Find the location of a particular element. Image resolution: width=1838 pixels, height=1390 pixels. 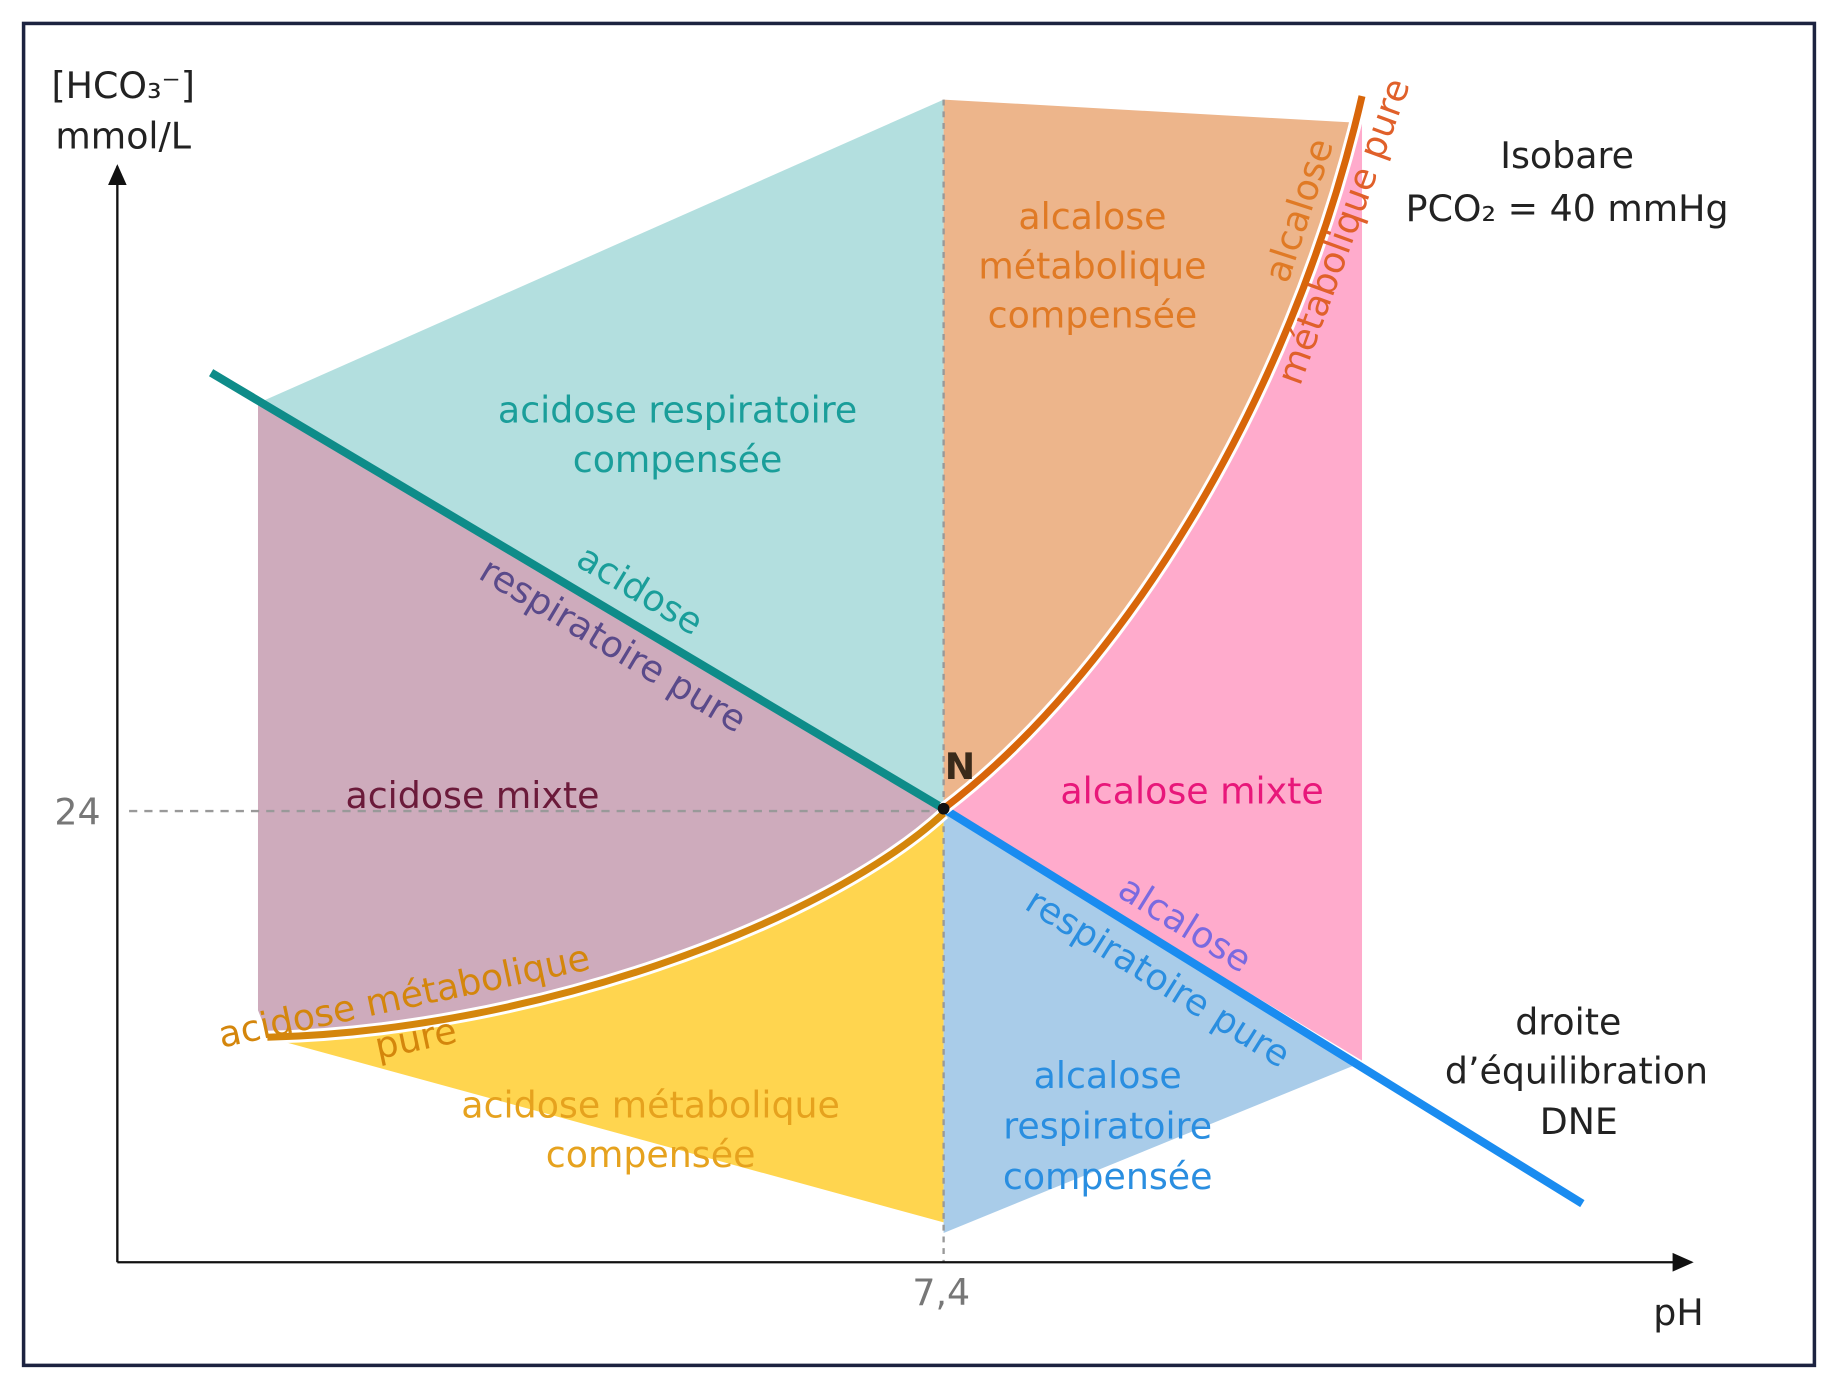

region-alcalose-resp-comp is located at coordinates (1150, 1020).